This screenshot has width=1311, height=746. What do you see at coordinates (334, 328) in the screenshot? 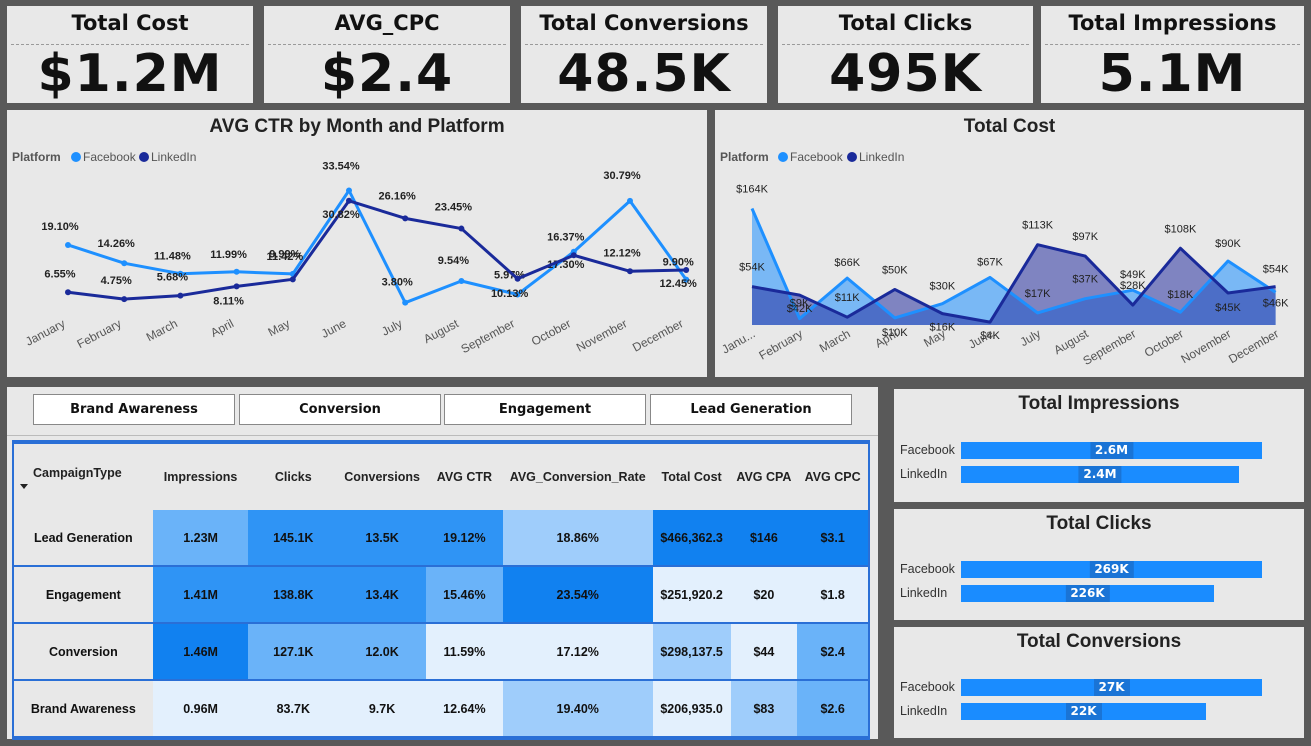
I see `x-tick-label: June` at bounding box center [334, 328].